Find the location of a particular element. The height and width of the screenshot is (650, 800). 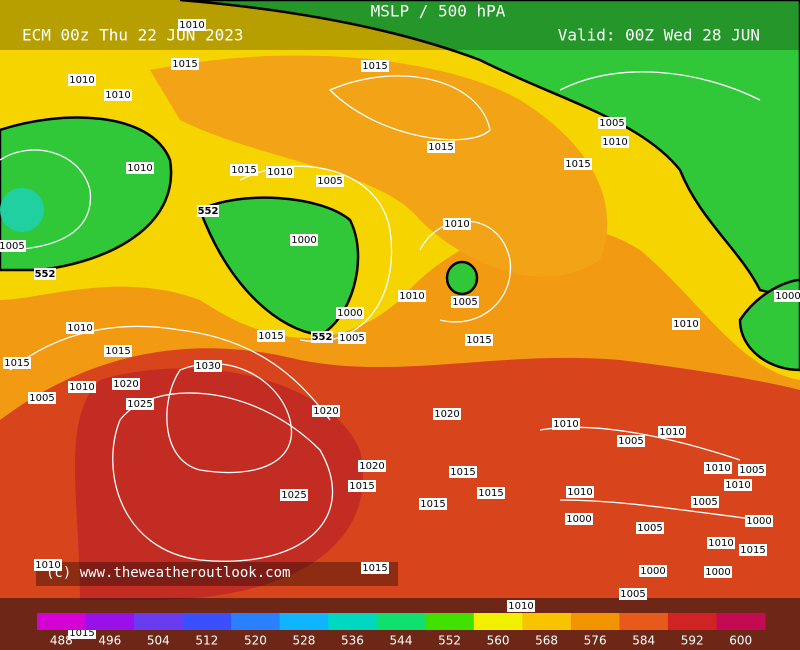

green-zone is located at coordinates (769, 325).